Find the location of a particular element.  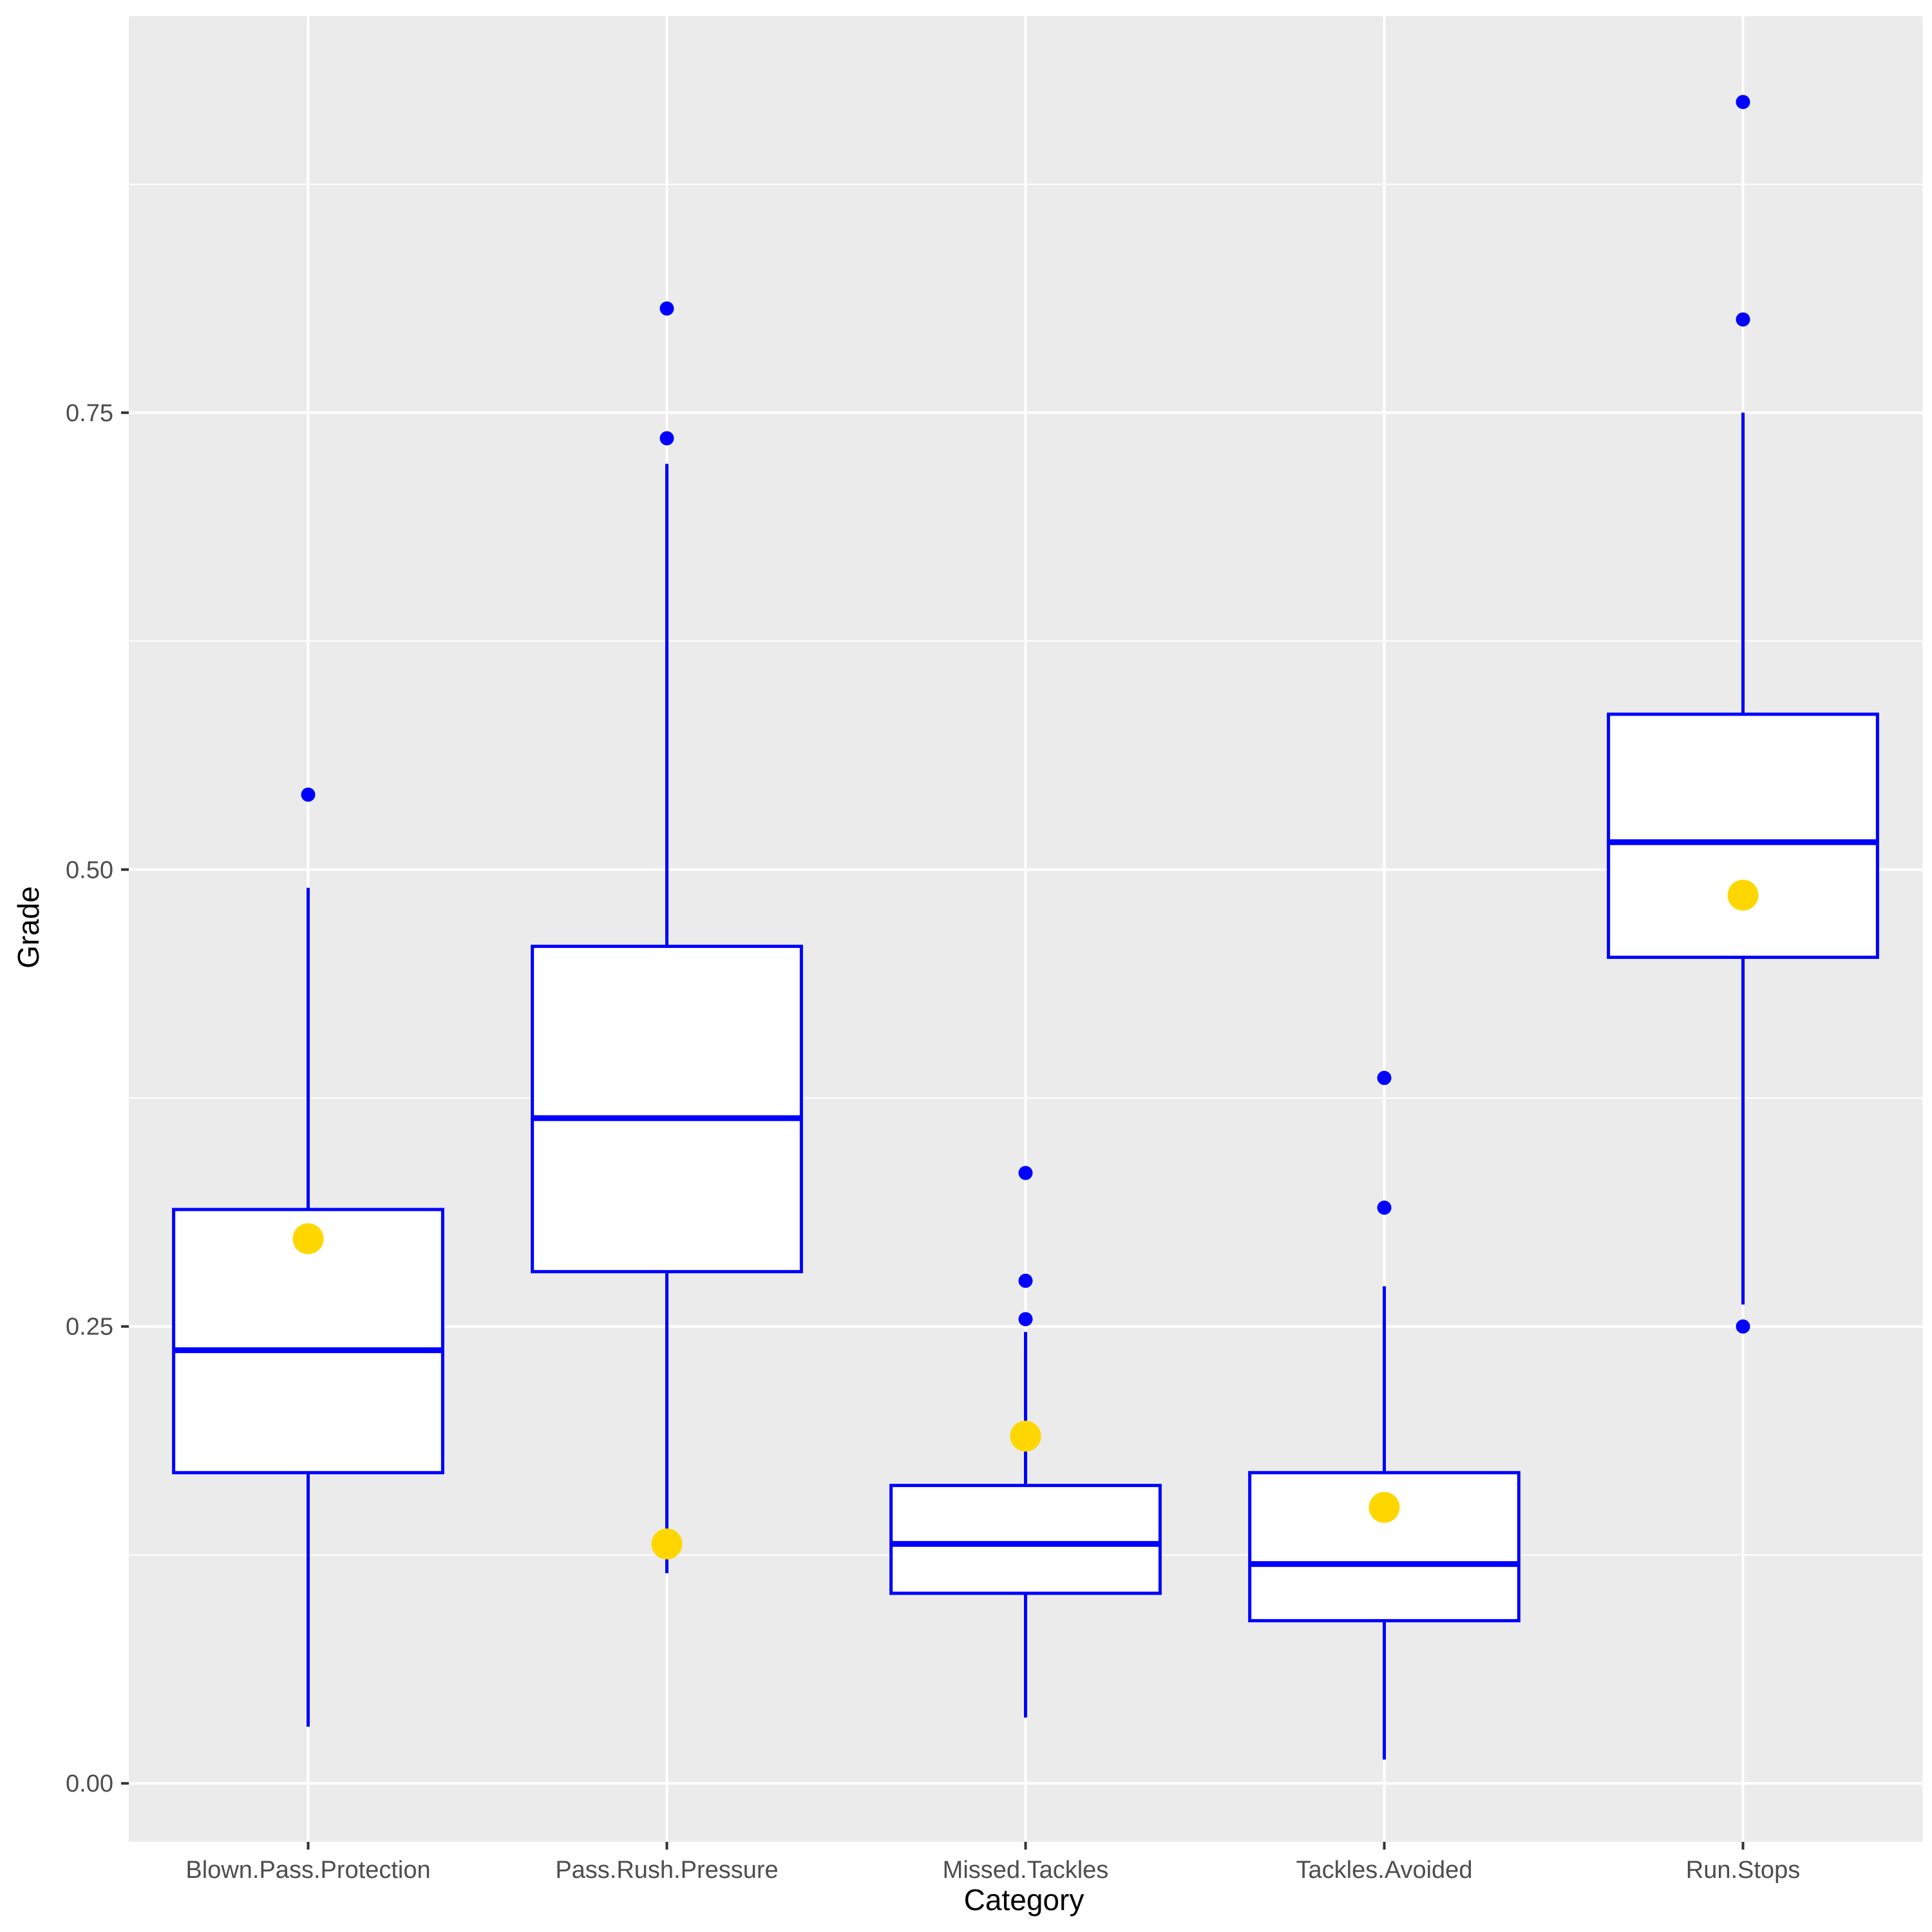

x-tick-label: Blown.Pass.Protection is located at coordinates (307, 1870).